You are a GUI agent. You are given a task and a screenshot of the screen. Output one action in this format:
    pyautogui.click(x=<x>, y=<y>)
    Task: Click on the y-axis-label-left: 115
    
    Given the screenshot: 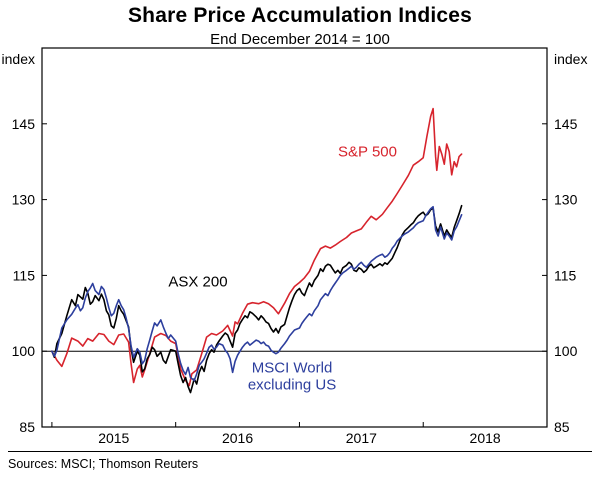 What is the action you would take?
    pyautogui.click(x=24, y=275)
    